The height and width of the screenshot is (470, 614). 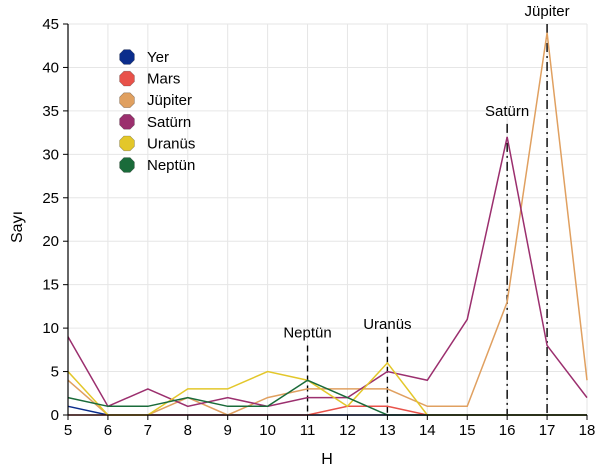 I want to click on legend-label-j-piter: Jüpiter, so click(x=169, y=100).